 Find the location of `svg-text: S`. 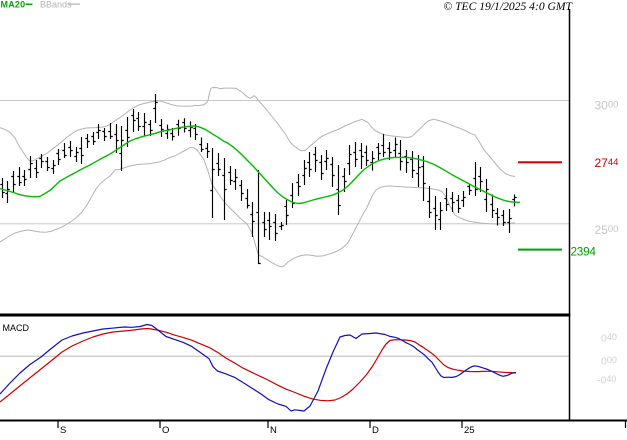

svg-text: S is located at coordinates (63, 430).